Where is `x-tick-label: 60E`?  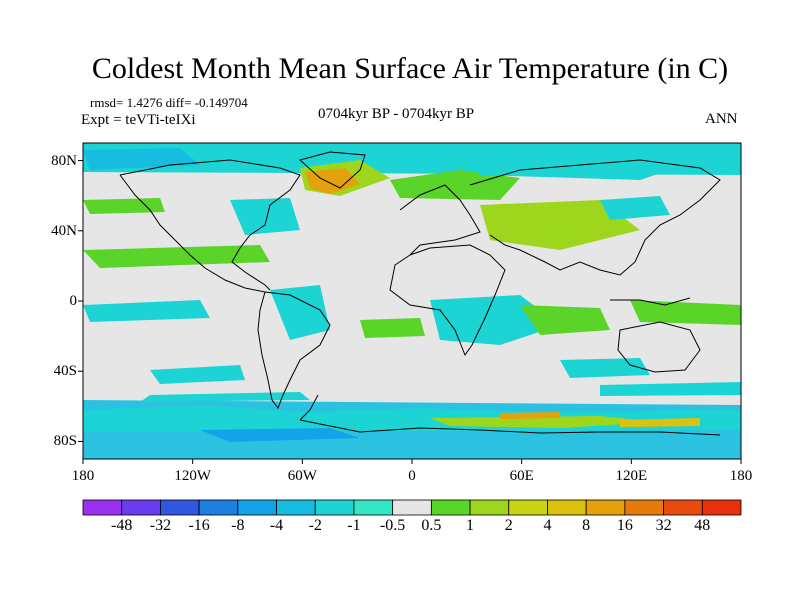
x-tick-label: 60E is located at coordinates (521, 476).